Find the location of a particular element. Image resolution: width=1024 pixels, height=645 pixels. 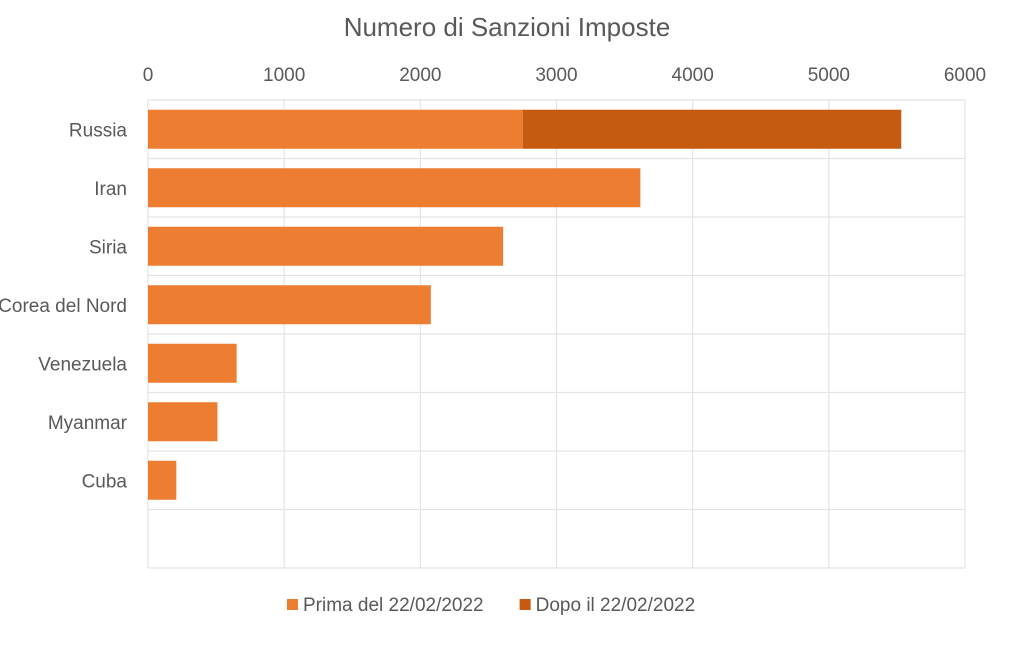

legend-label: Prima del 22/02/2022 is located at coordinates (393, 605).